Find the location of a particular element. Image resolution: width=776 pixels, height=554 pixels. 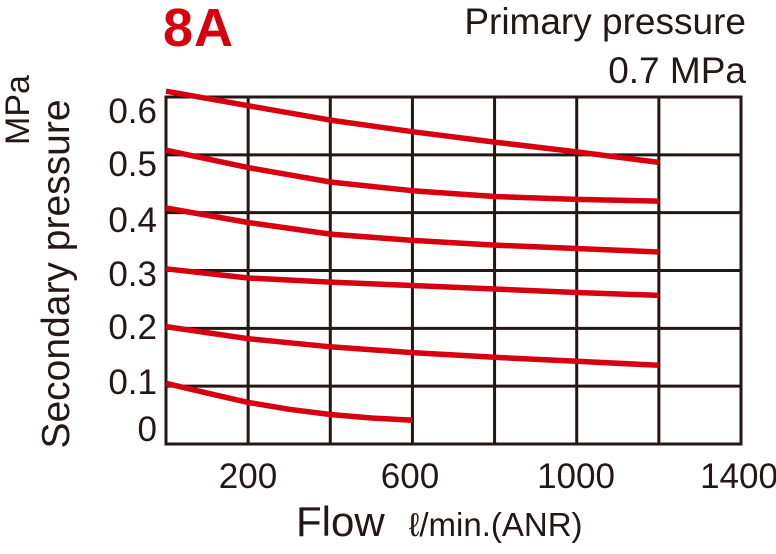

y-tick-label-0.5: 0.5 is located at coordinates (132, 164).